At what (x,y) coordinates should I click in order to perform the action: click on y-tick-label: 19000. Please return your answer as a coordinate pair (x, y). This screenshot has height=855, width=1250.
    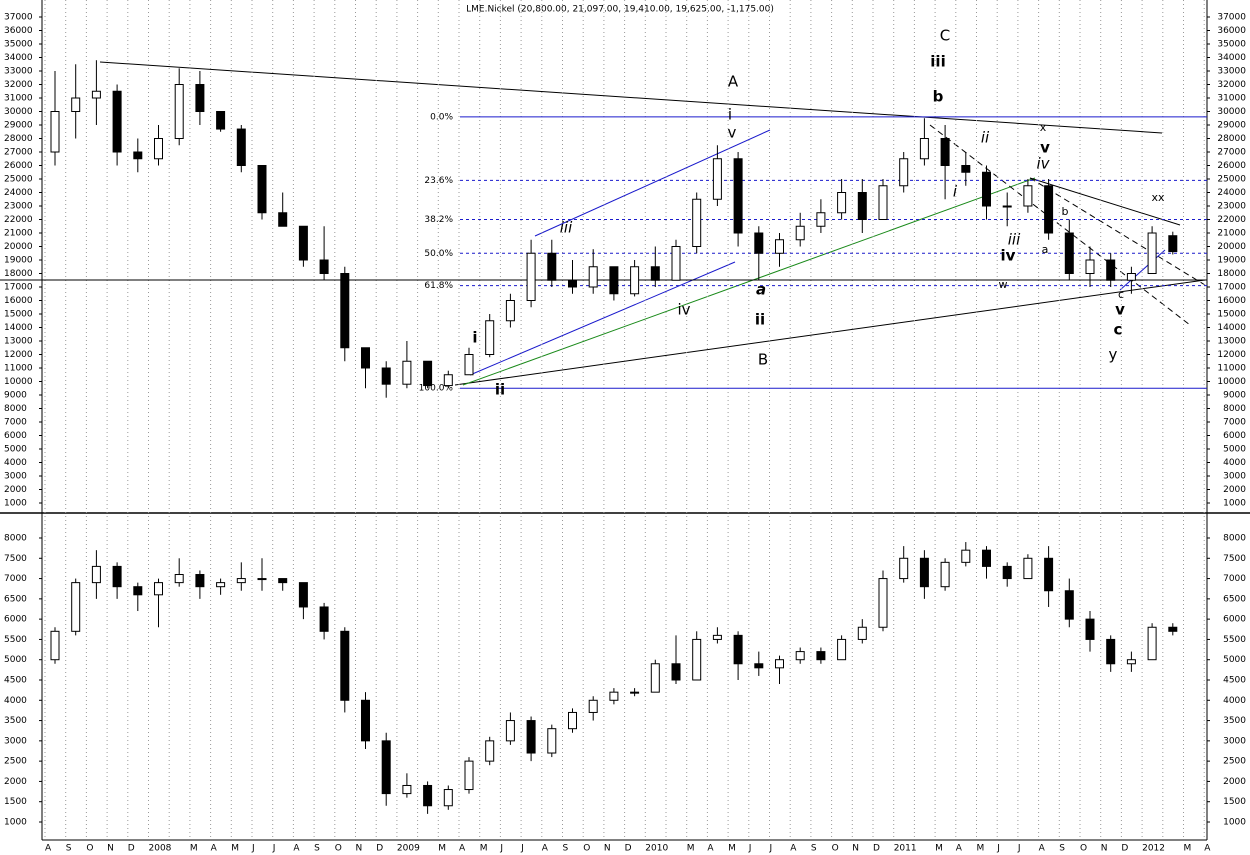
    Looking at the image, I should click on (18, 261).